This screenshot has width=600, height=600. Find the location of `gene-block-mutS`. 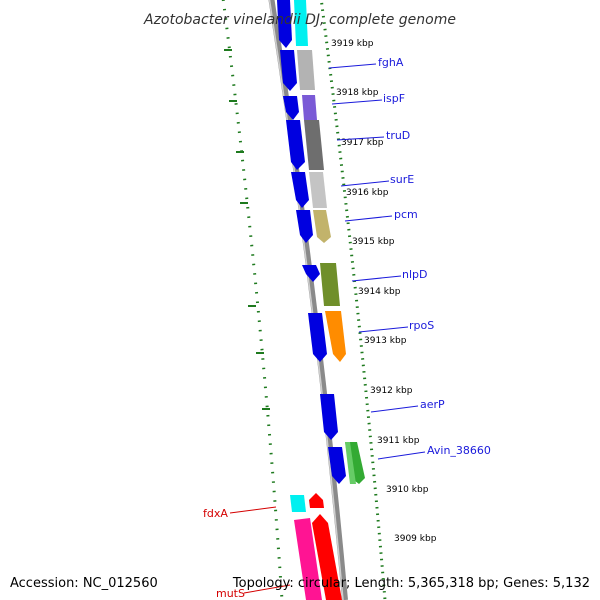

gene-block-mutS is located at coordinates (308, 559).